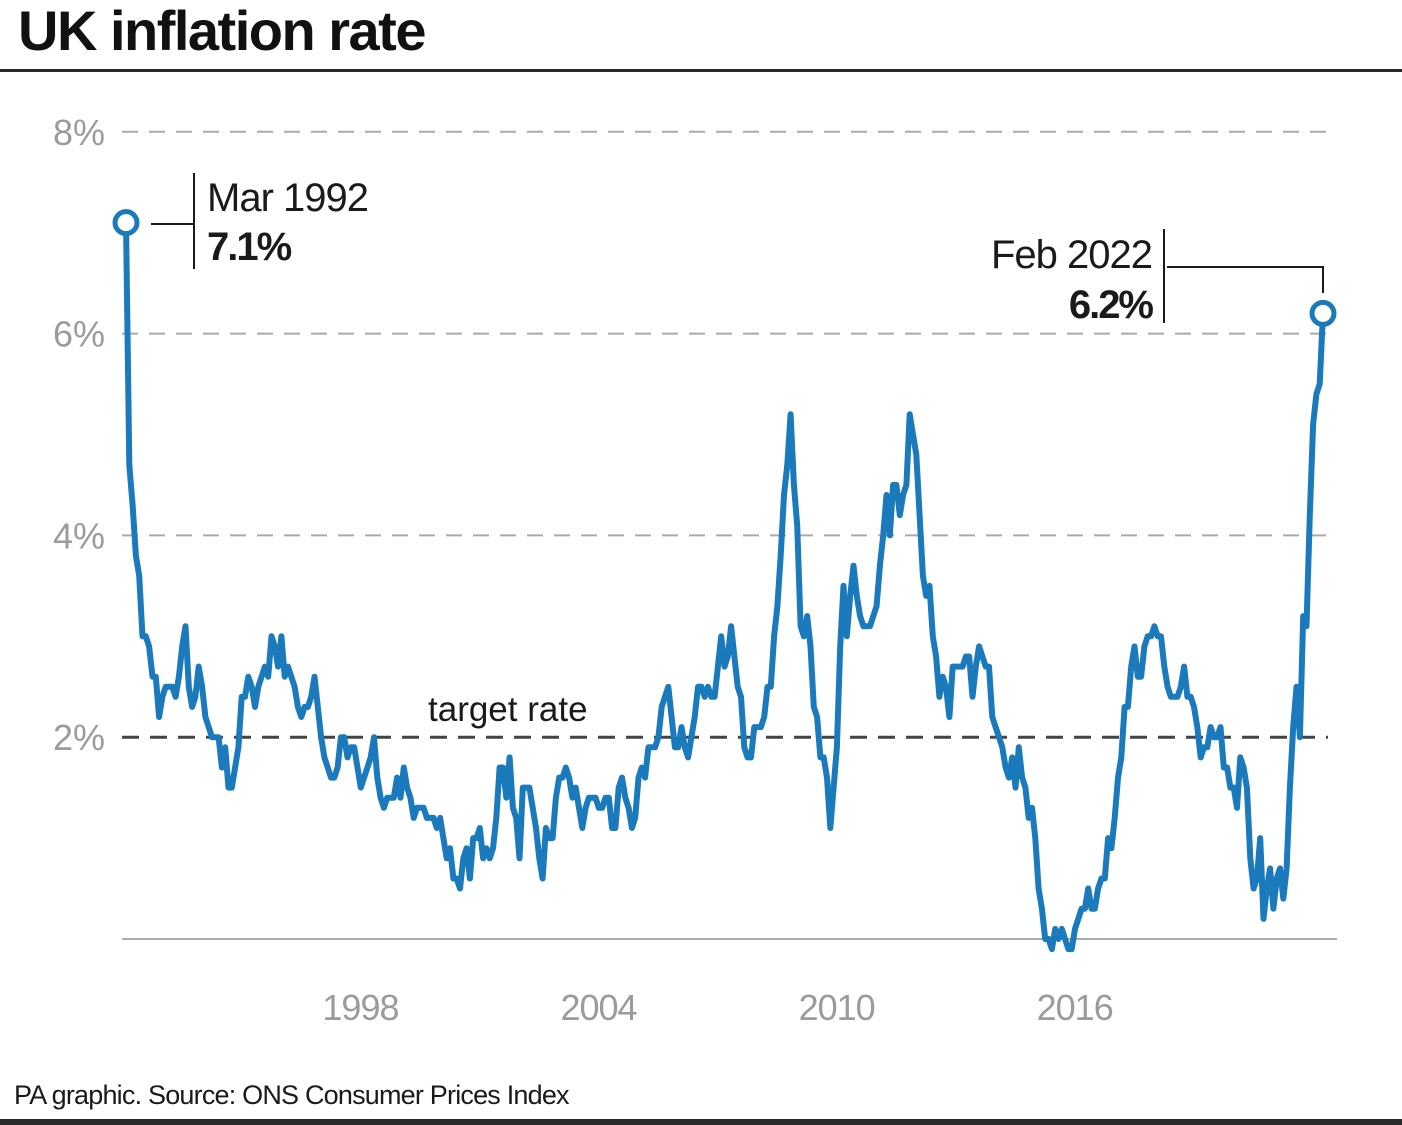 This screenshot has width=1402, height=1125. I want to click on annotation-end: Feb 2022 6.2%, so click(1164, 278).